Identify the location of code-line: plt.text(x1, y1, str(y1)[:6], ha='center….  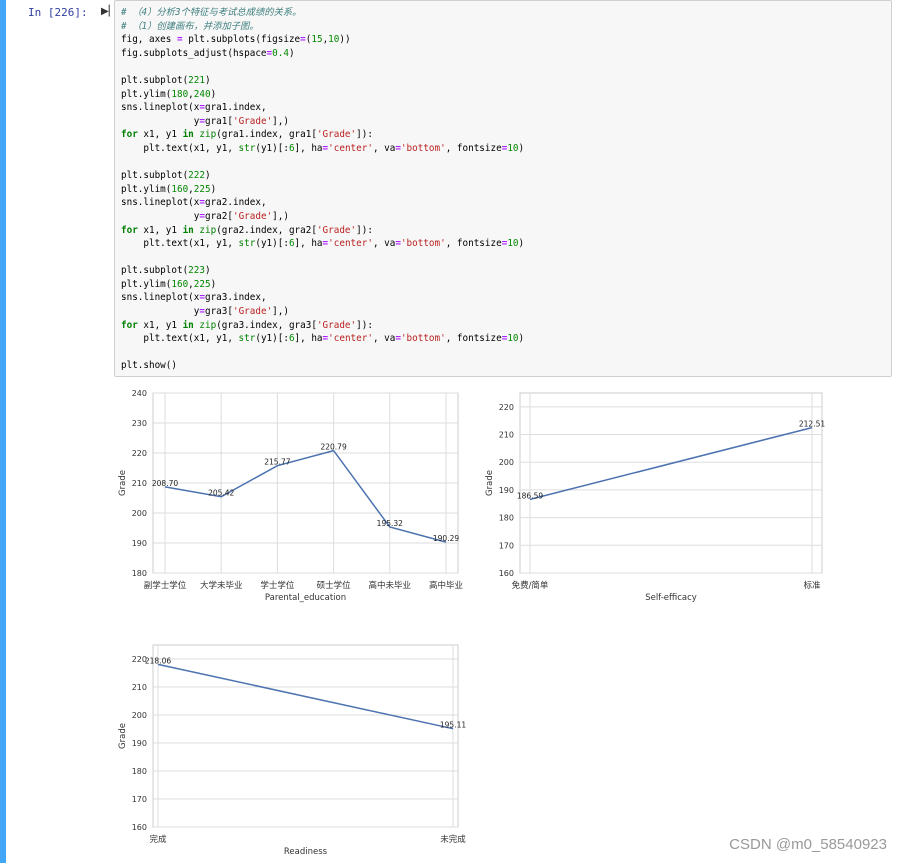
(322, 243).